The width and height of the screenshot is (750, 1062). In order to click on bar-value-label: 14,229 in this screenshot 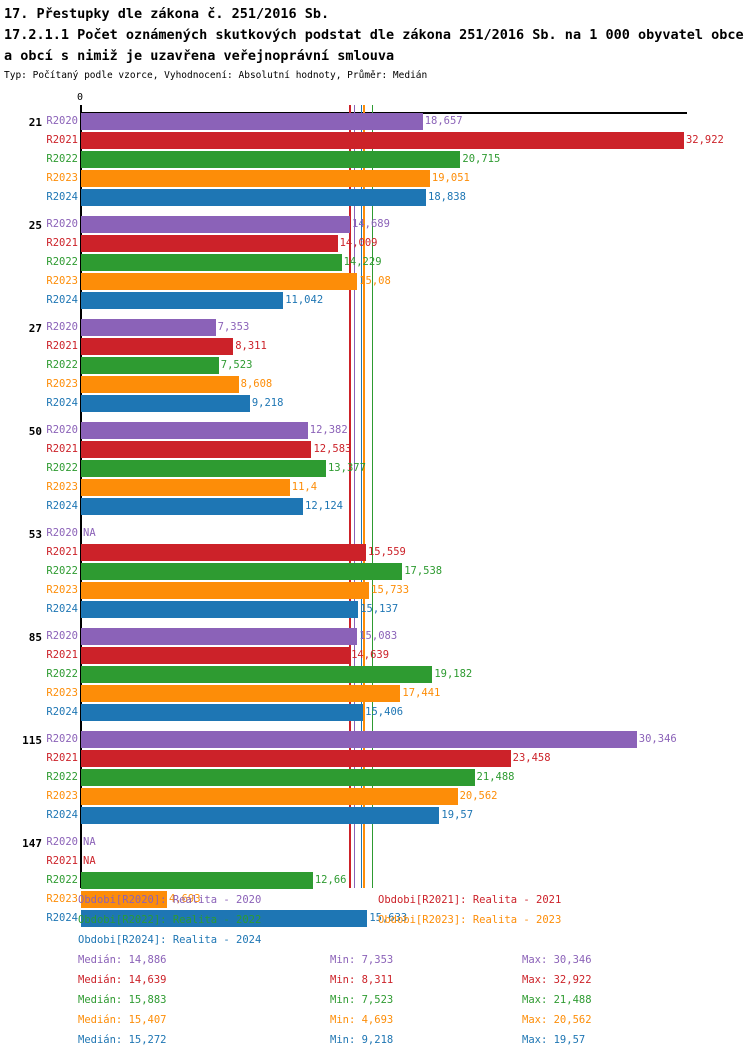, I will do `click(362, 262)`.